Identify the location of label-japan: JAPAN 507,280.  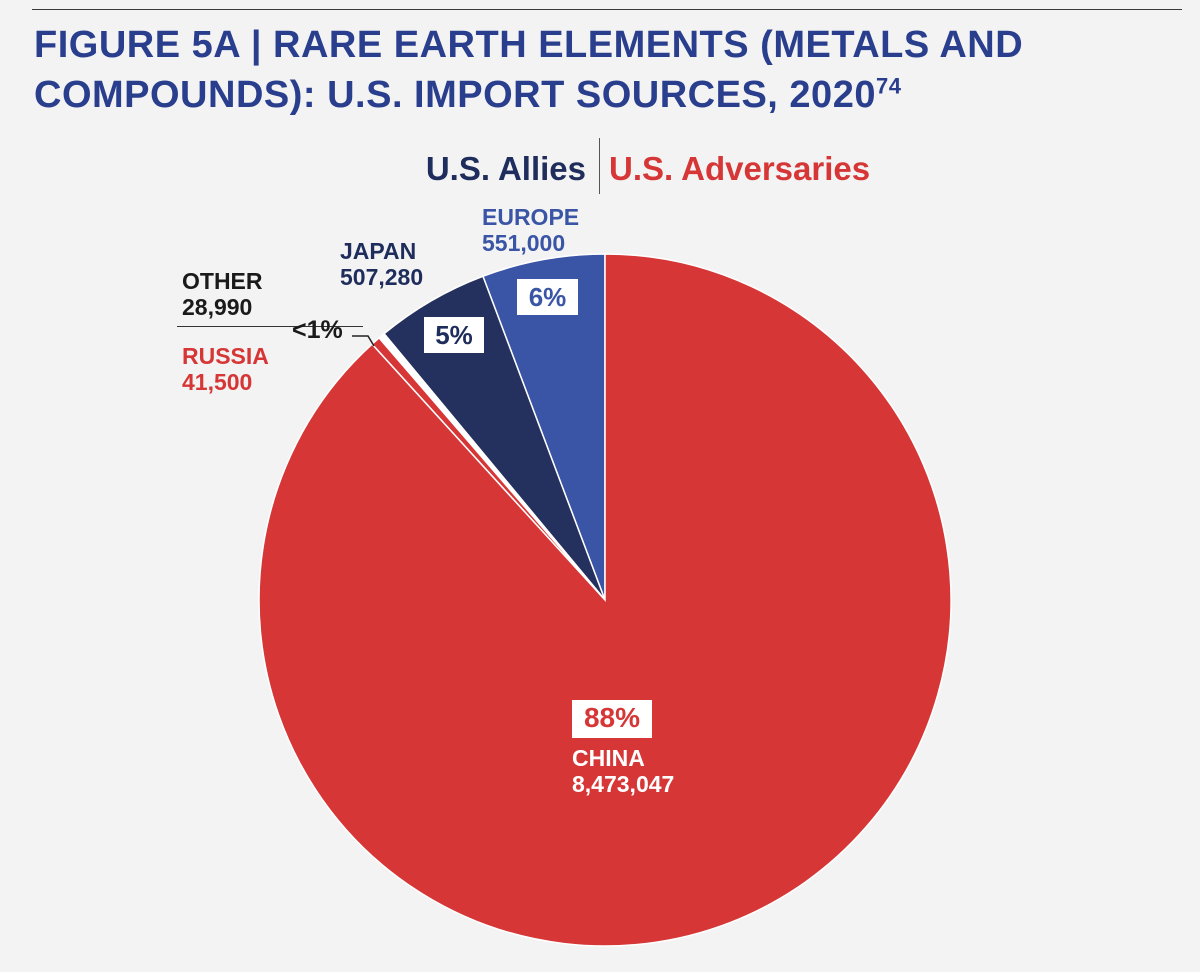
(381, 264).